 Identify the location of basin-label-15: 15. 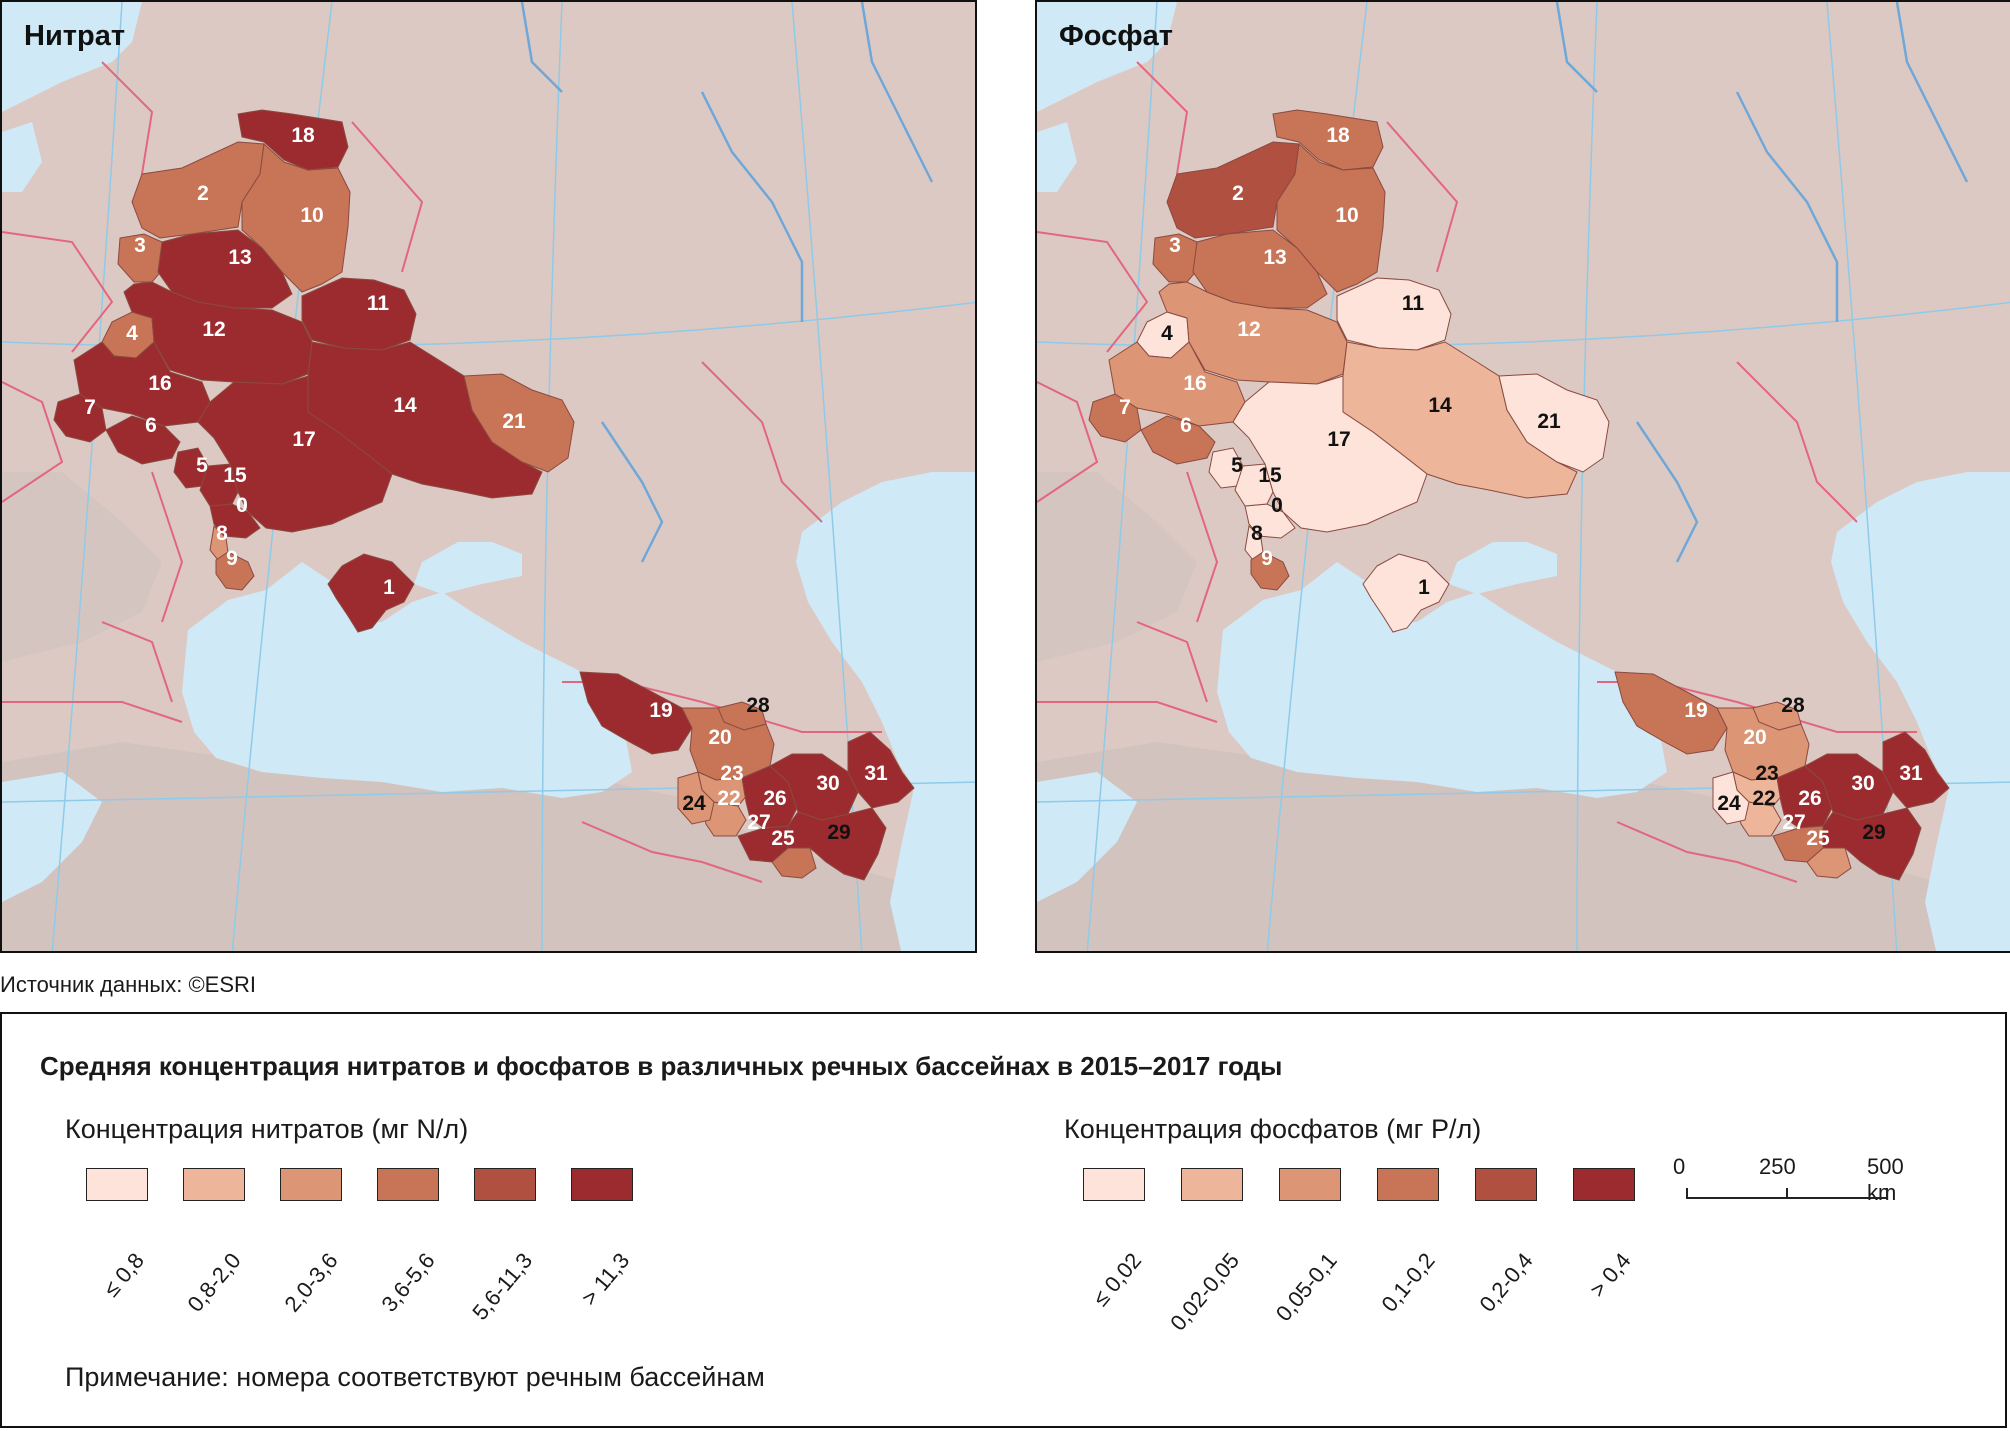
(1270, 475).